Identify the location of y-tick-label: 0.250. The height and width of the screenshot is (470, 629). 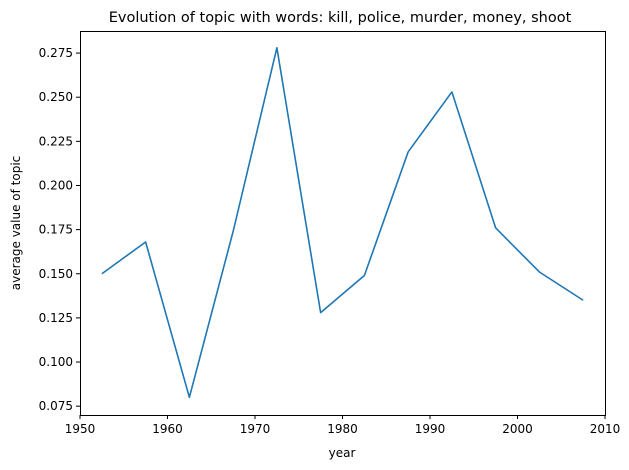
(56, 97).